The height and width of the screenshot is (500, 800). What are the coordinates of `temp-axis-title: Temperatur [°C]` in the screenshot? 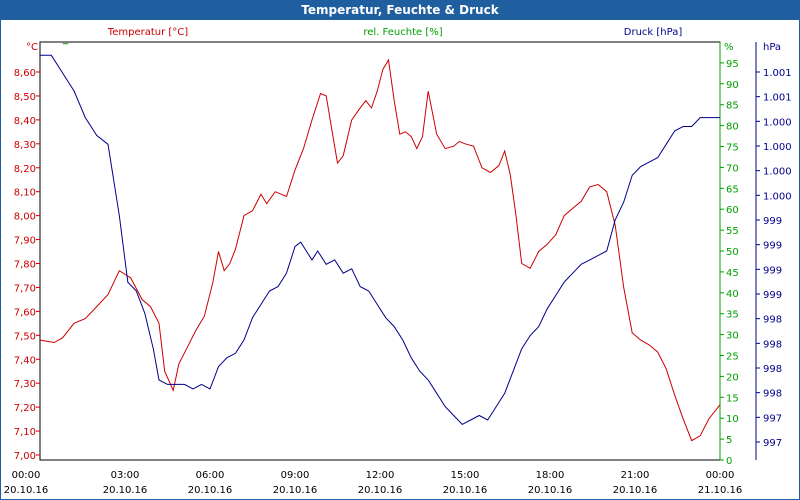 It's located at (147, 32).